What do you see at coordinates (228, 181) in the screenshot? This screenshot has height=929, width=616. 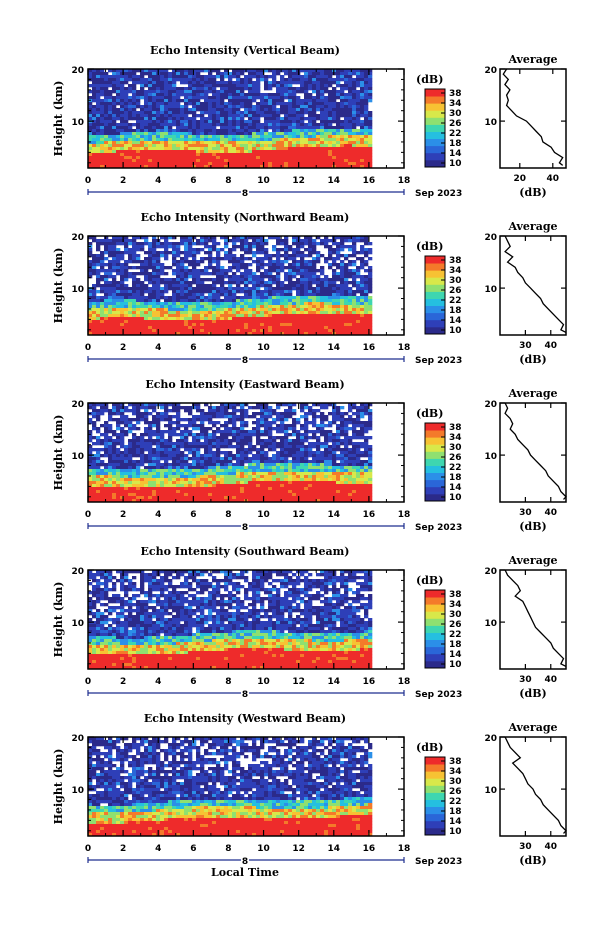 I see `x-tick-label: 8` at bounding box center [228, 181].